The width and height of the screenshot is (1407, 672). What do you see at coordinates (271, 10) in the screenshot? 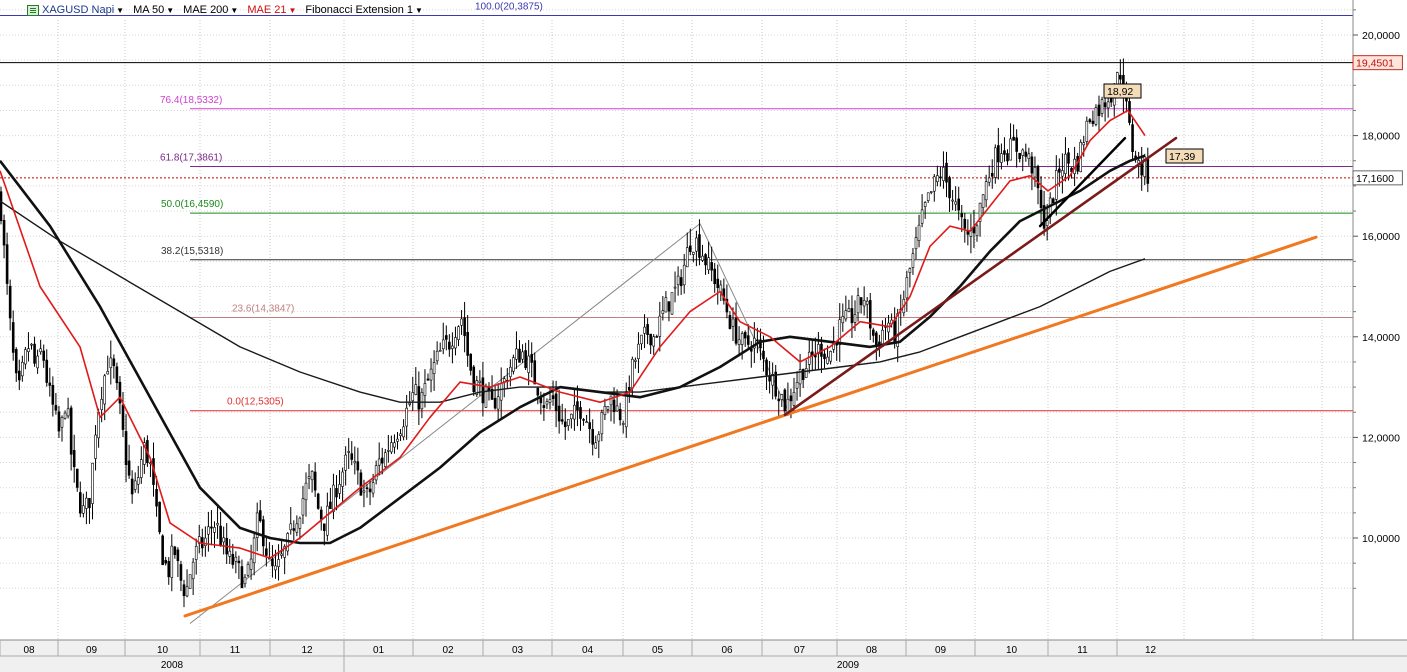
I see `mae21-indicator: MAE 21 ▼` at bounding box center [271, 10].